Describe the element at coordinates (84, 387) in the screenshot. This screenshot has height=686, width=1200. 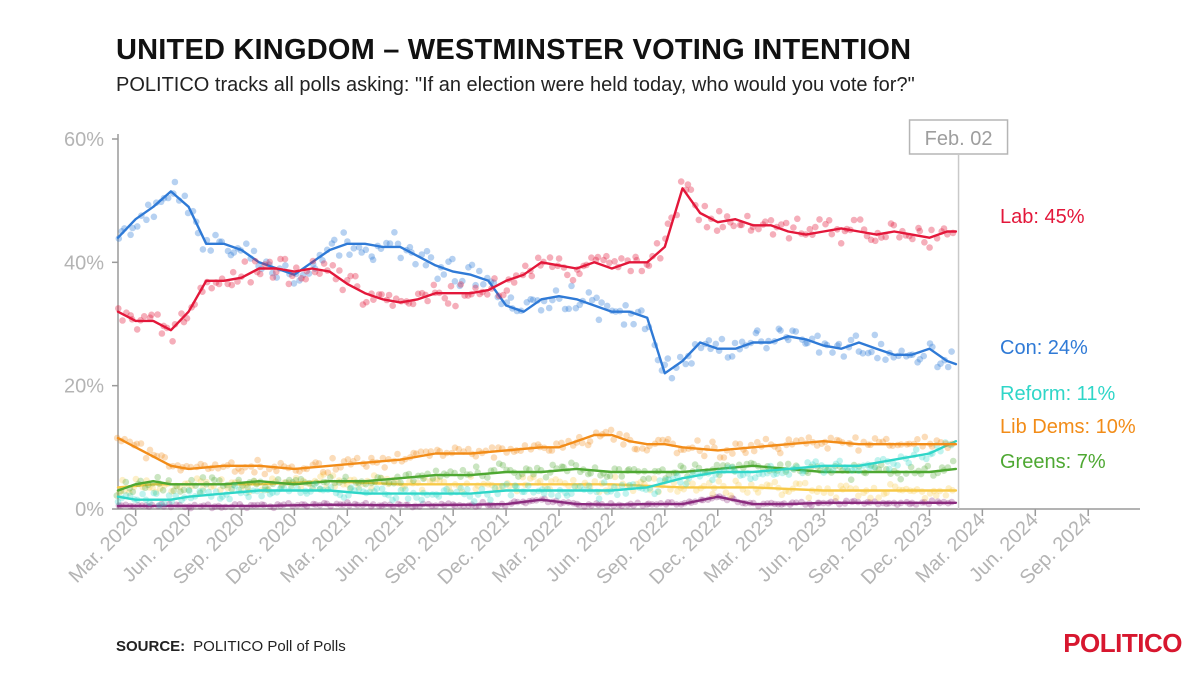
I see `y-tick-label: 20%` at that location.